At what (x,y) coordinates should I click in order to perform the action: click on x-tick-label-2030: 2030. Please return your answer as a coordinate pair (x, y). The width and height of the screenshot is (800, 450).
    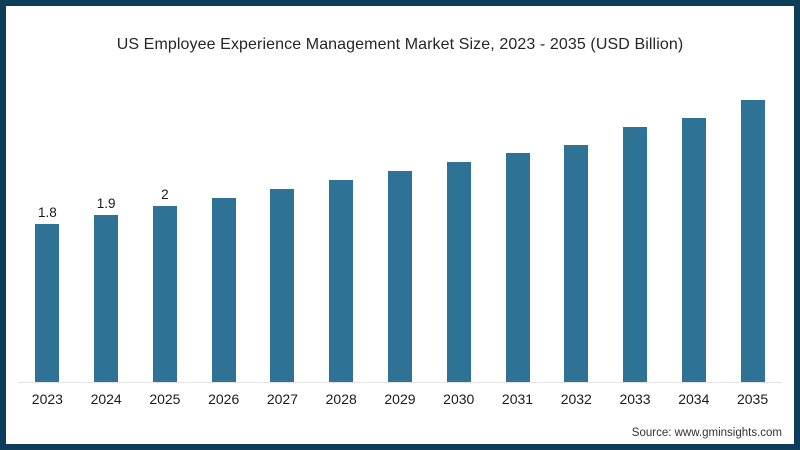
    Looking at the image, I should click on (459, 399).